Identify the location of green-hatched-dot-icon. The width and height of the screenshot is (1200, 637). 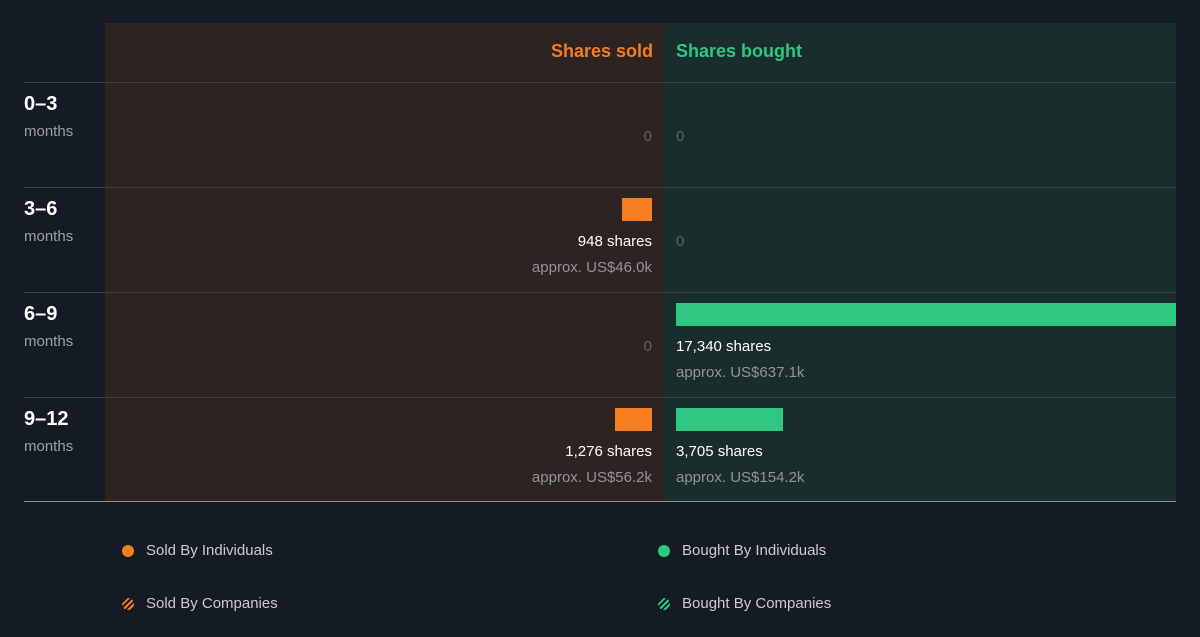
(664, 604).